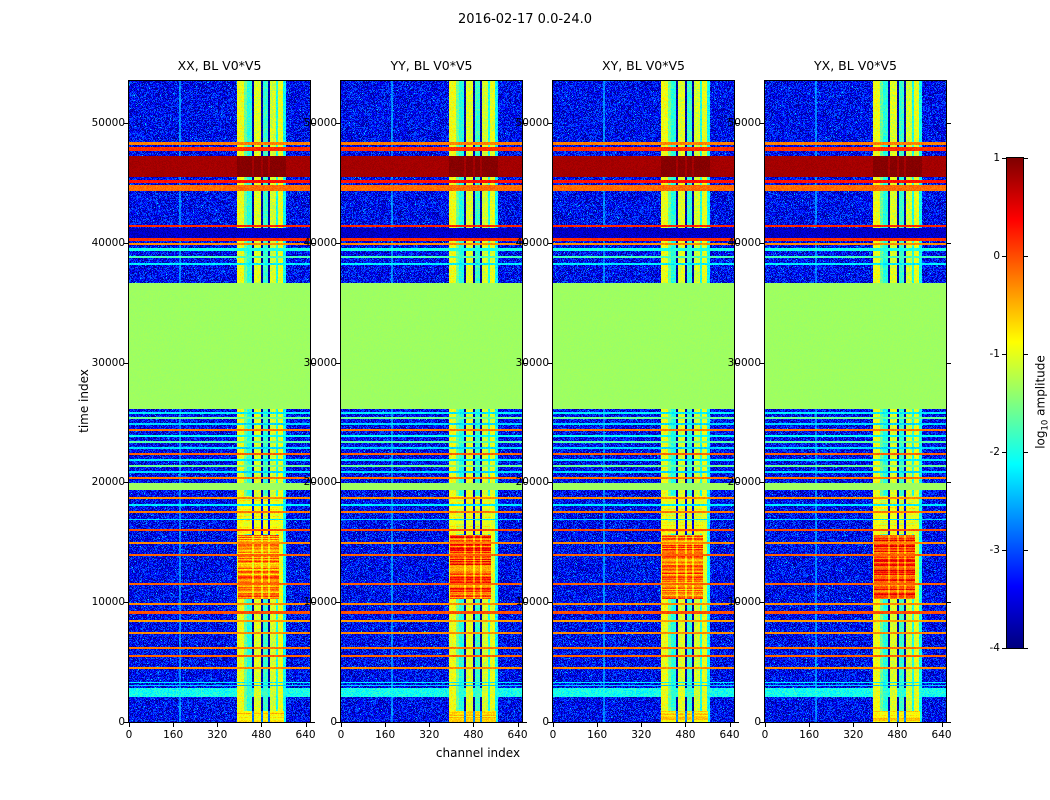  What do you see at coordinates (1040, 387) in the screenshot?
I see `colorbar-label-suffix: amplitude` at bounding box center [1040, 387].